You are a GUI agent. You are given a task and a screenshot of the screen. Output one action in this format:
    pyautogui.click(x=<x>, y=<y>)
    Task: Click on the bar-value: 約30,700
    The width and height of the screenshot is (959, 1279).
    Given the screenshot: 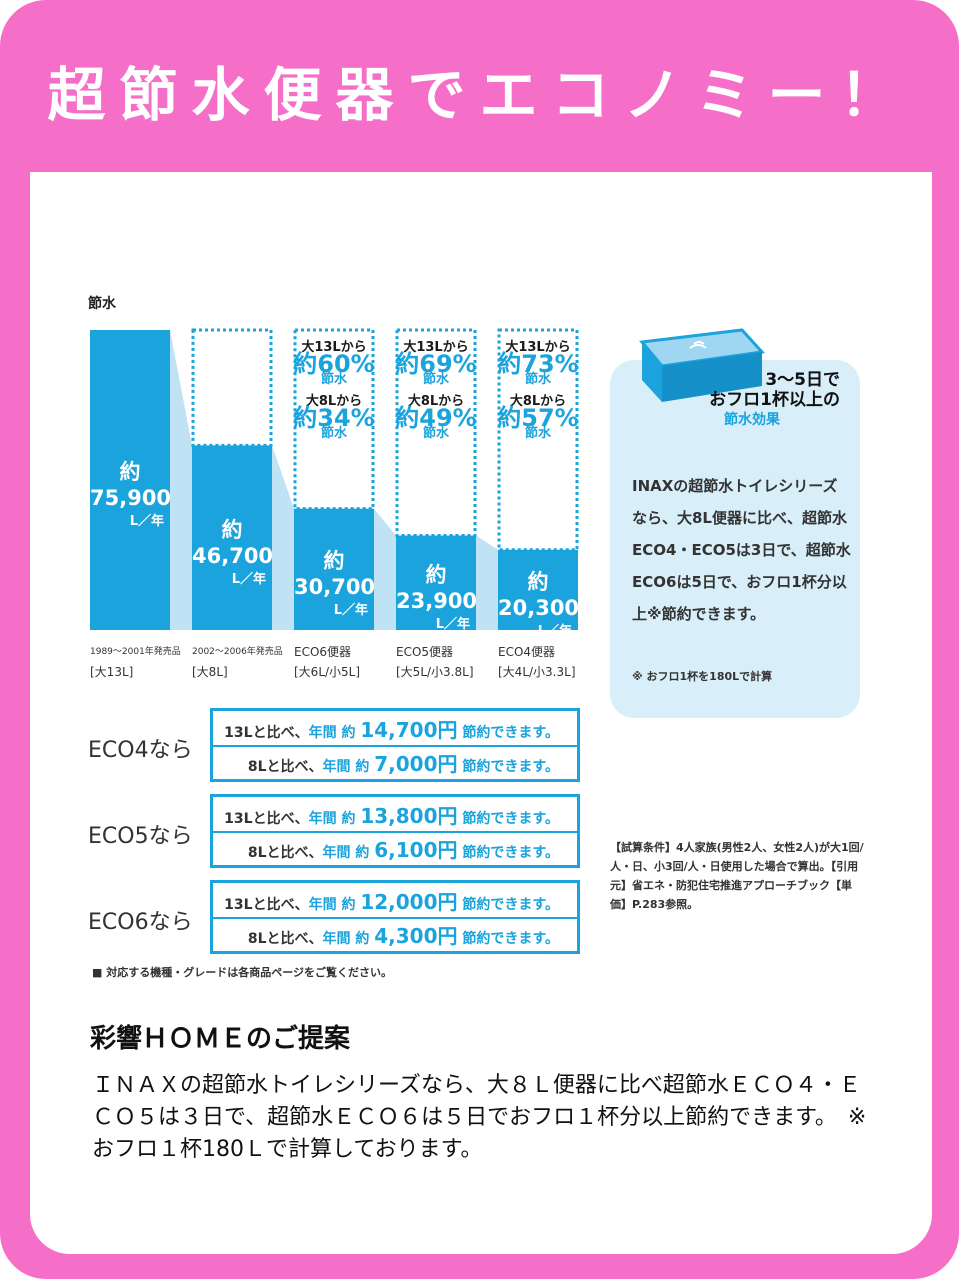 What is the action you would take?
    pyautogui.click(x=335, y=574)
    